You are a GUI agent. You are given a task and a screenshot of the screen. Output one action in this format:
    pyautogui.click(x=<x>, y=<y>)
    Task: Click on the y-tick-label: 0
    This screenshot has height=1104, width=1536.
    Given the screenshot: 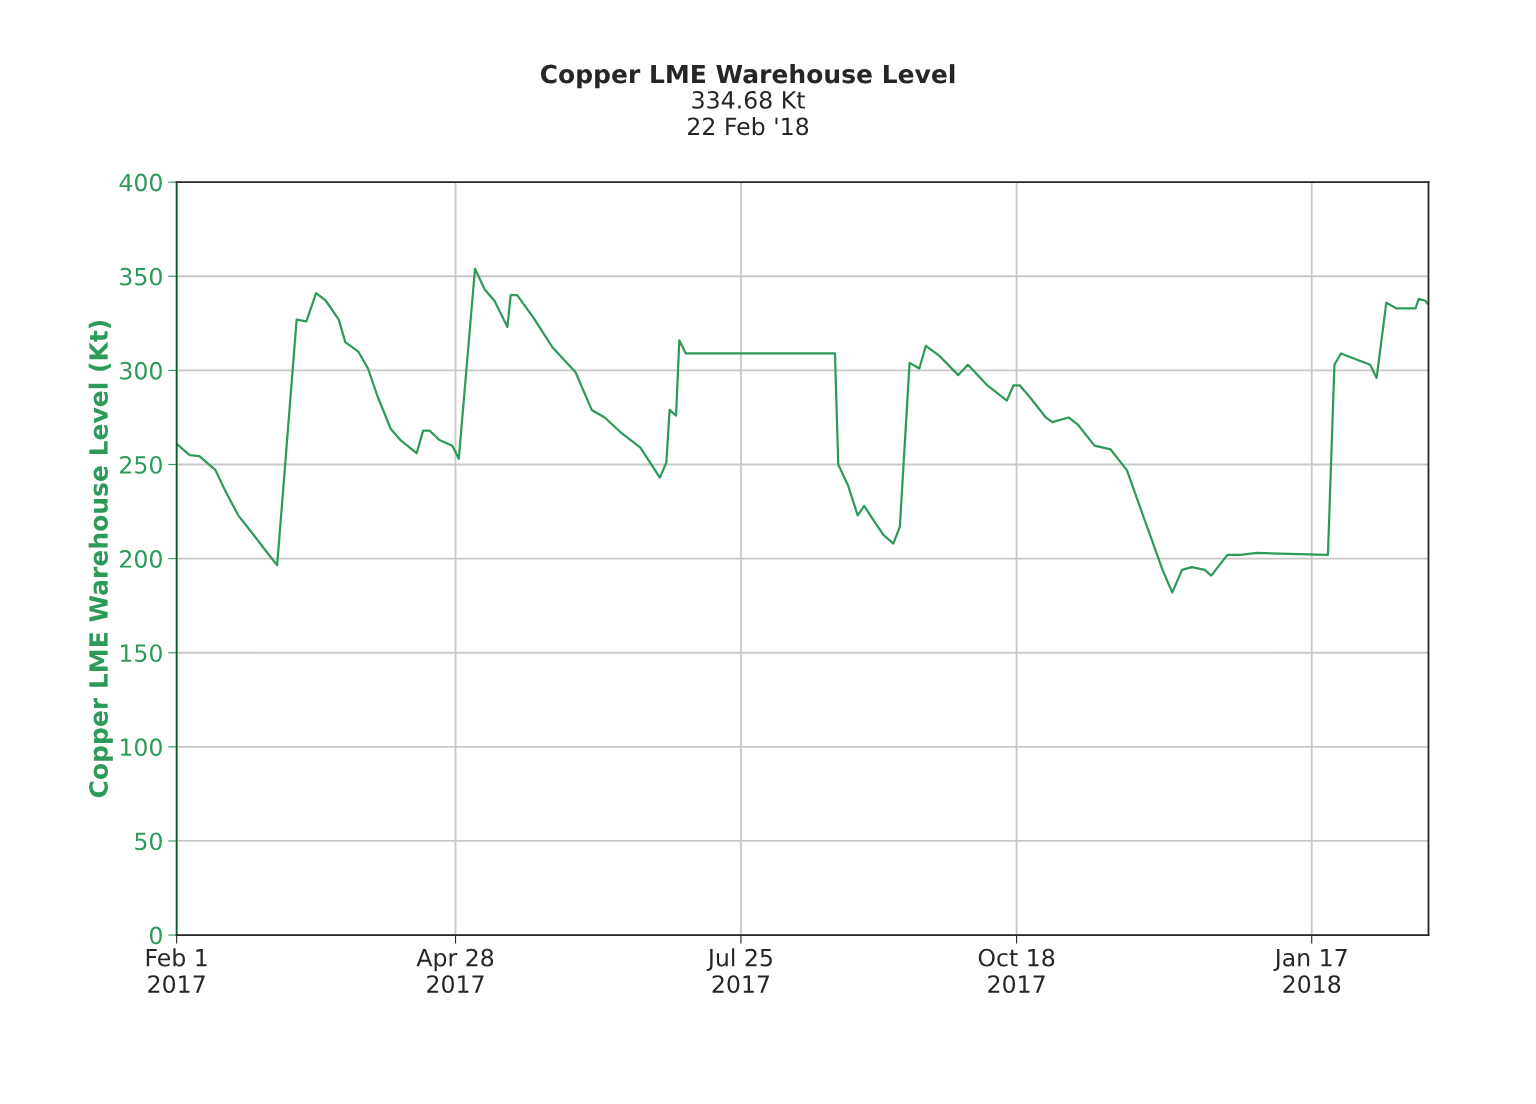 What is the action you would take?
    pyautogui.click(x=155, y=935)
    